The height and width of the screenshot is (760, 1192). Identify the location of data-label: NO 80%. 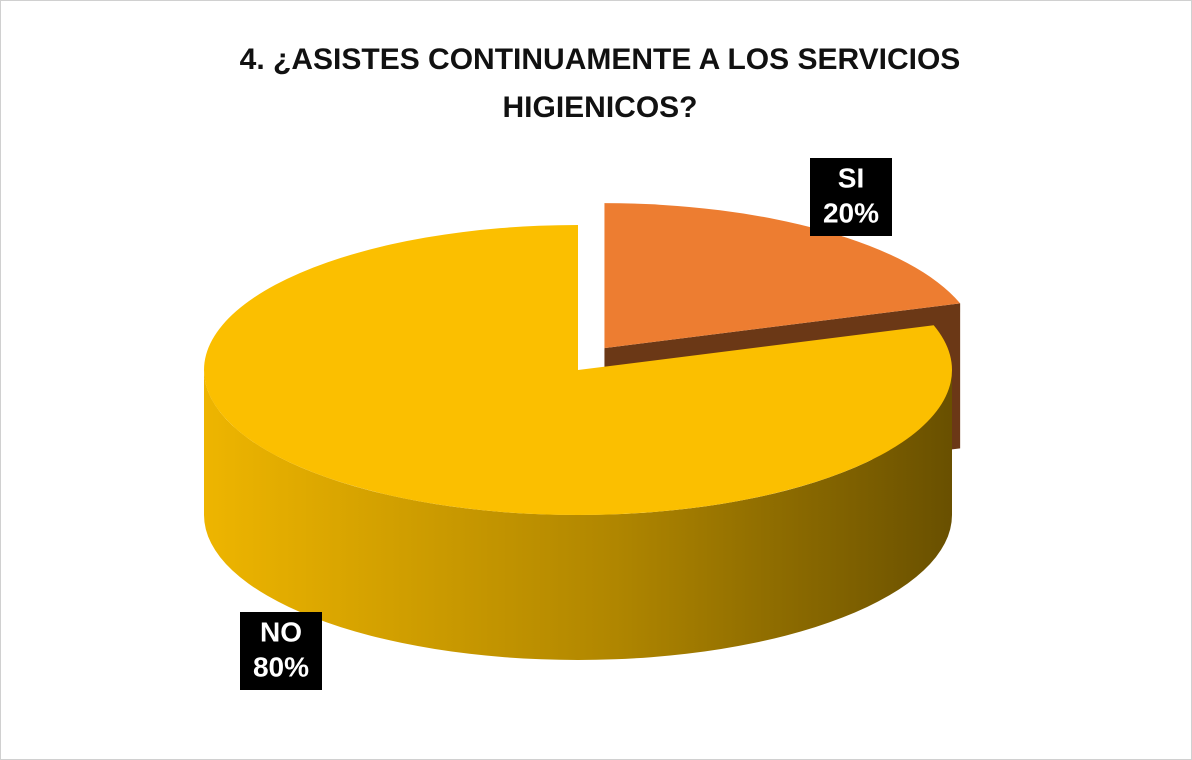
(281, 651).